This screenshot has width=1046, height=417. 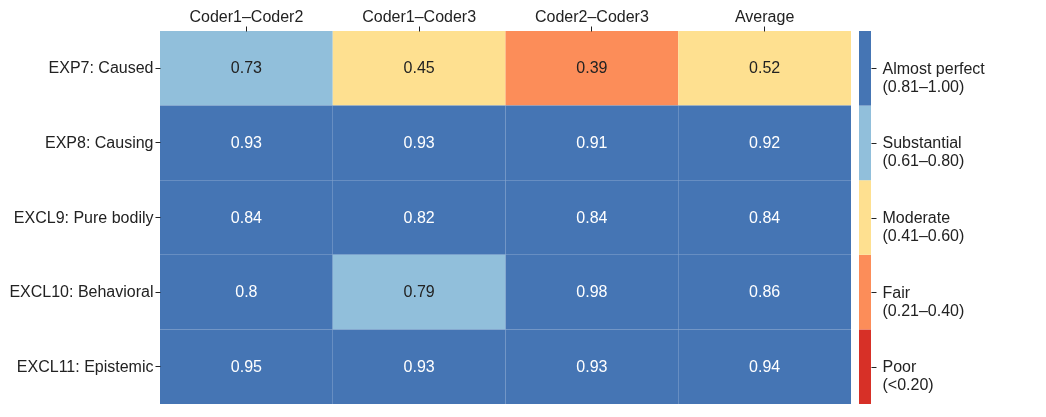 I want to click on y-tick-label: EXP8: Causing, so click(x=99, y=142).